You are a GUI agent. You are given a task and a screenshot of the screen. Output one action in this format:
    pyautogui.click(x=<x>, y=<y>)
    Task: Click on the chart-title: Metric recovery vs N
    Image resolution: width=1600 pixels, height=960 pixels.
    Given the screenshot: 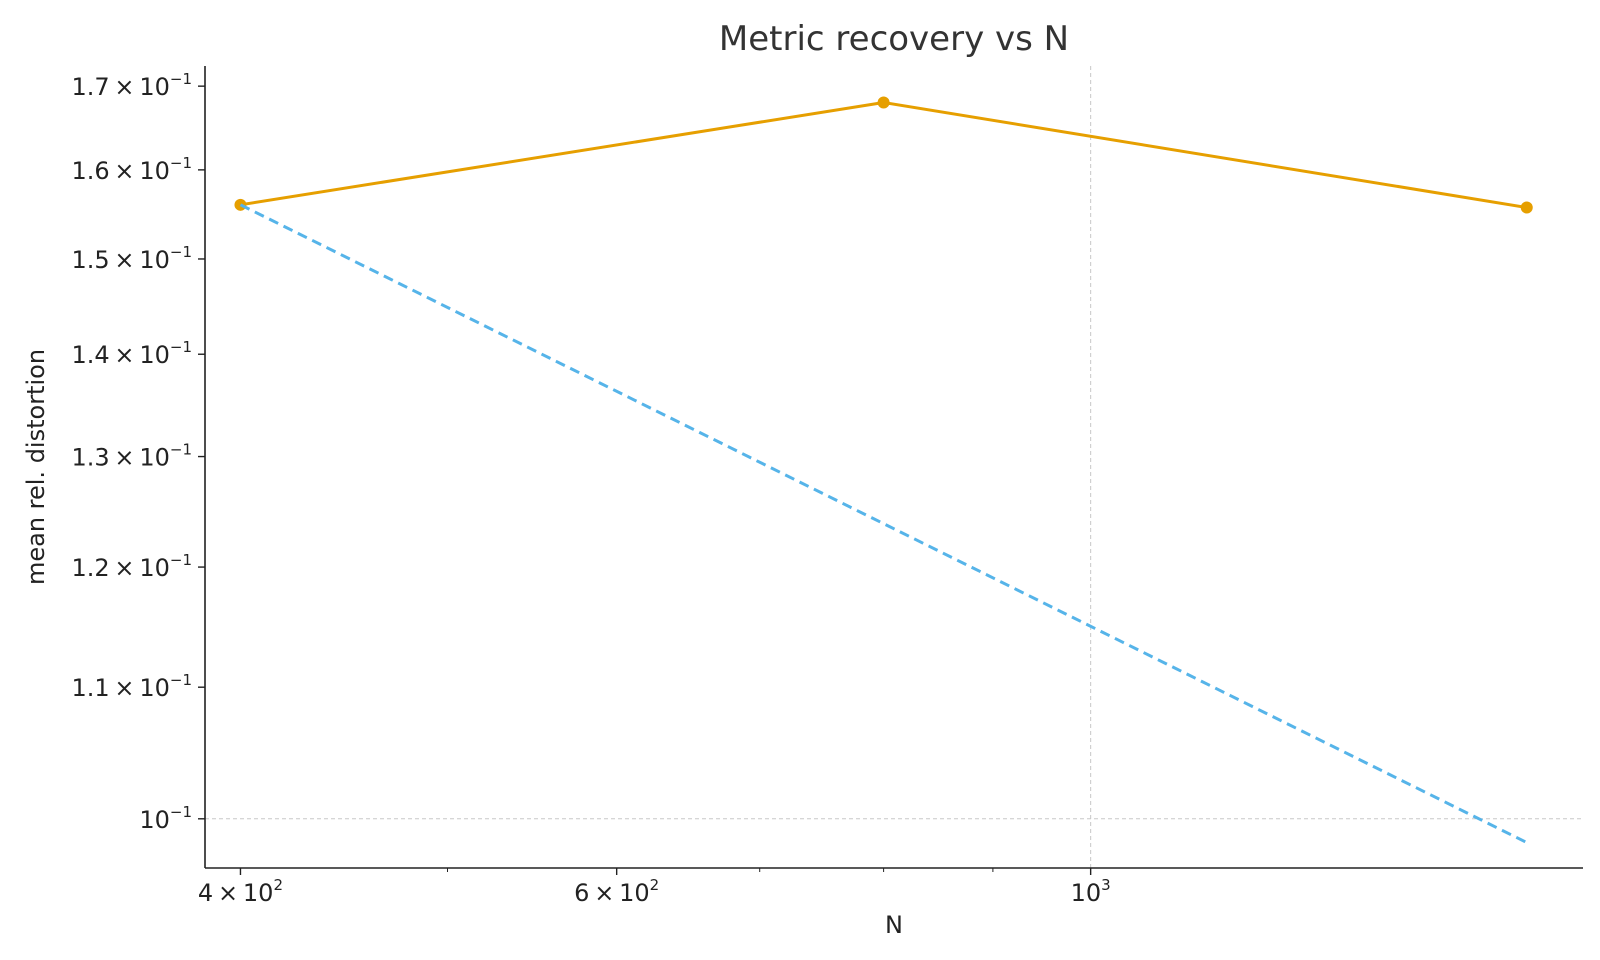 What is the action you would take?
    pyautogui.click(x=894, y=39)
    